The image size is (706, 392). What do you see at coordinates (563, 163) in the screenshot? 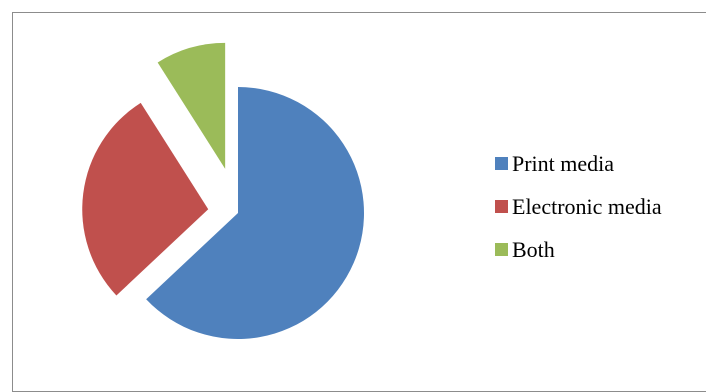
I see `legend-label-print-media: Print media` at bounding box center [563, 163].